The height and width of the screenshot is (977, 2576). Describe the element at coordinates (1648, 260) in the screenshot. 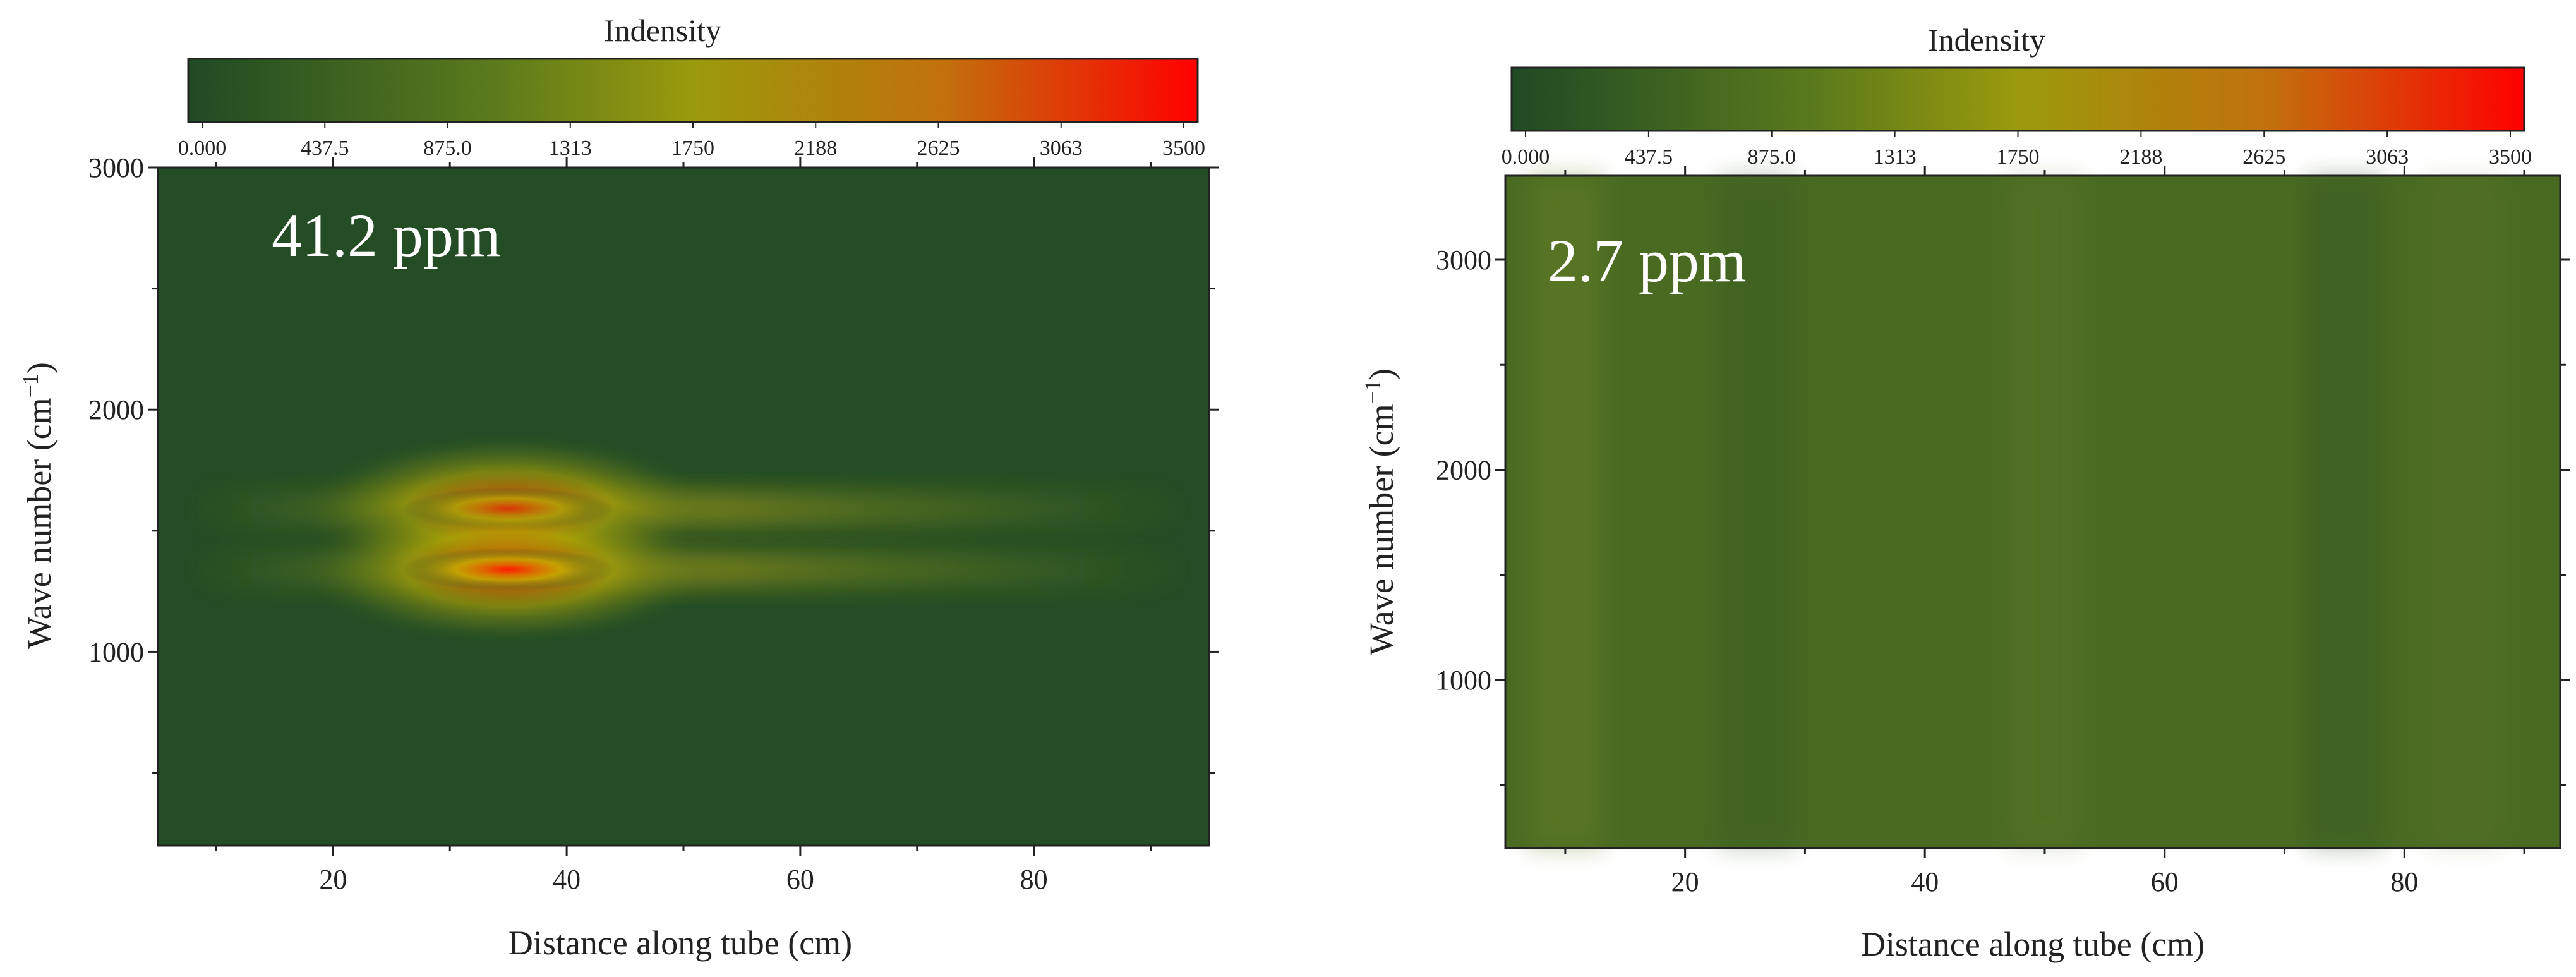

I see `concentration-annotation: 2.7 ppm` at that location.